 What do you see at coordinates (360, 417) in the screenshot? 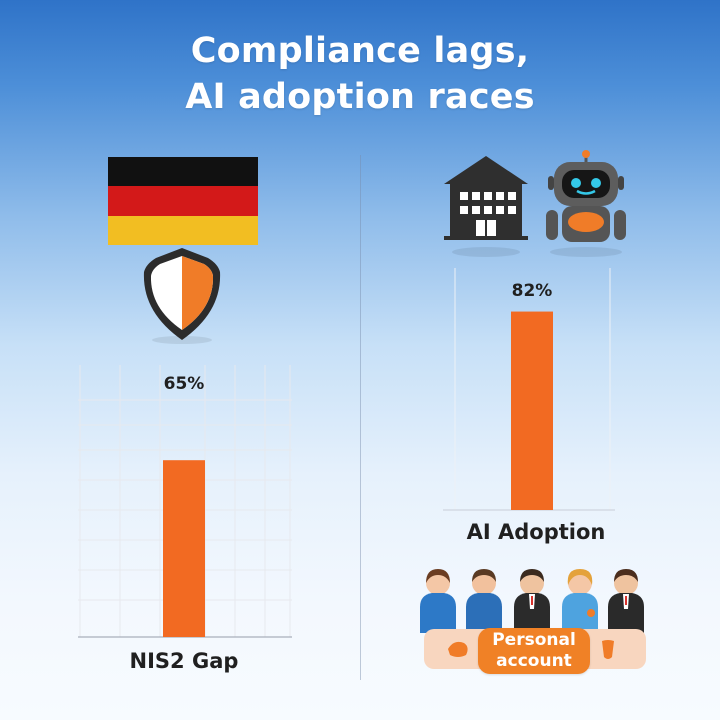
I see `center-divider` at bounding box center [360, 417].